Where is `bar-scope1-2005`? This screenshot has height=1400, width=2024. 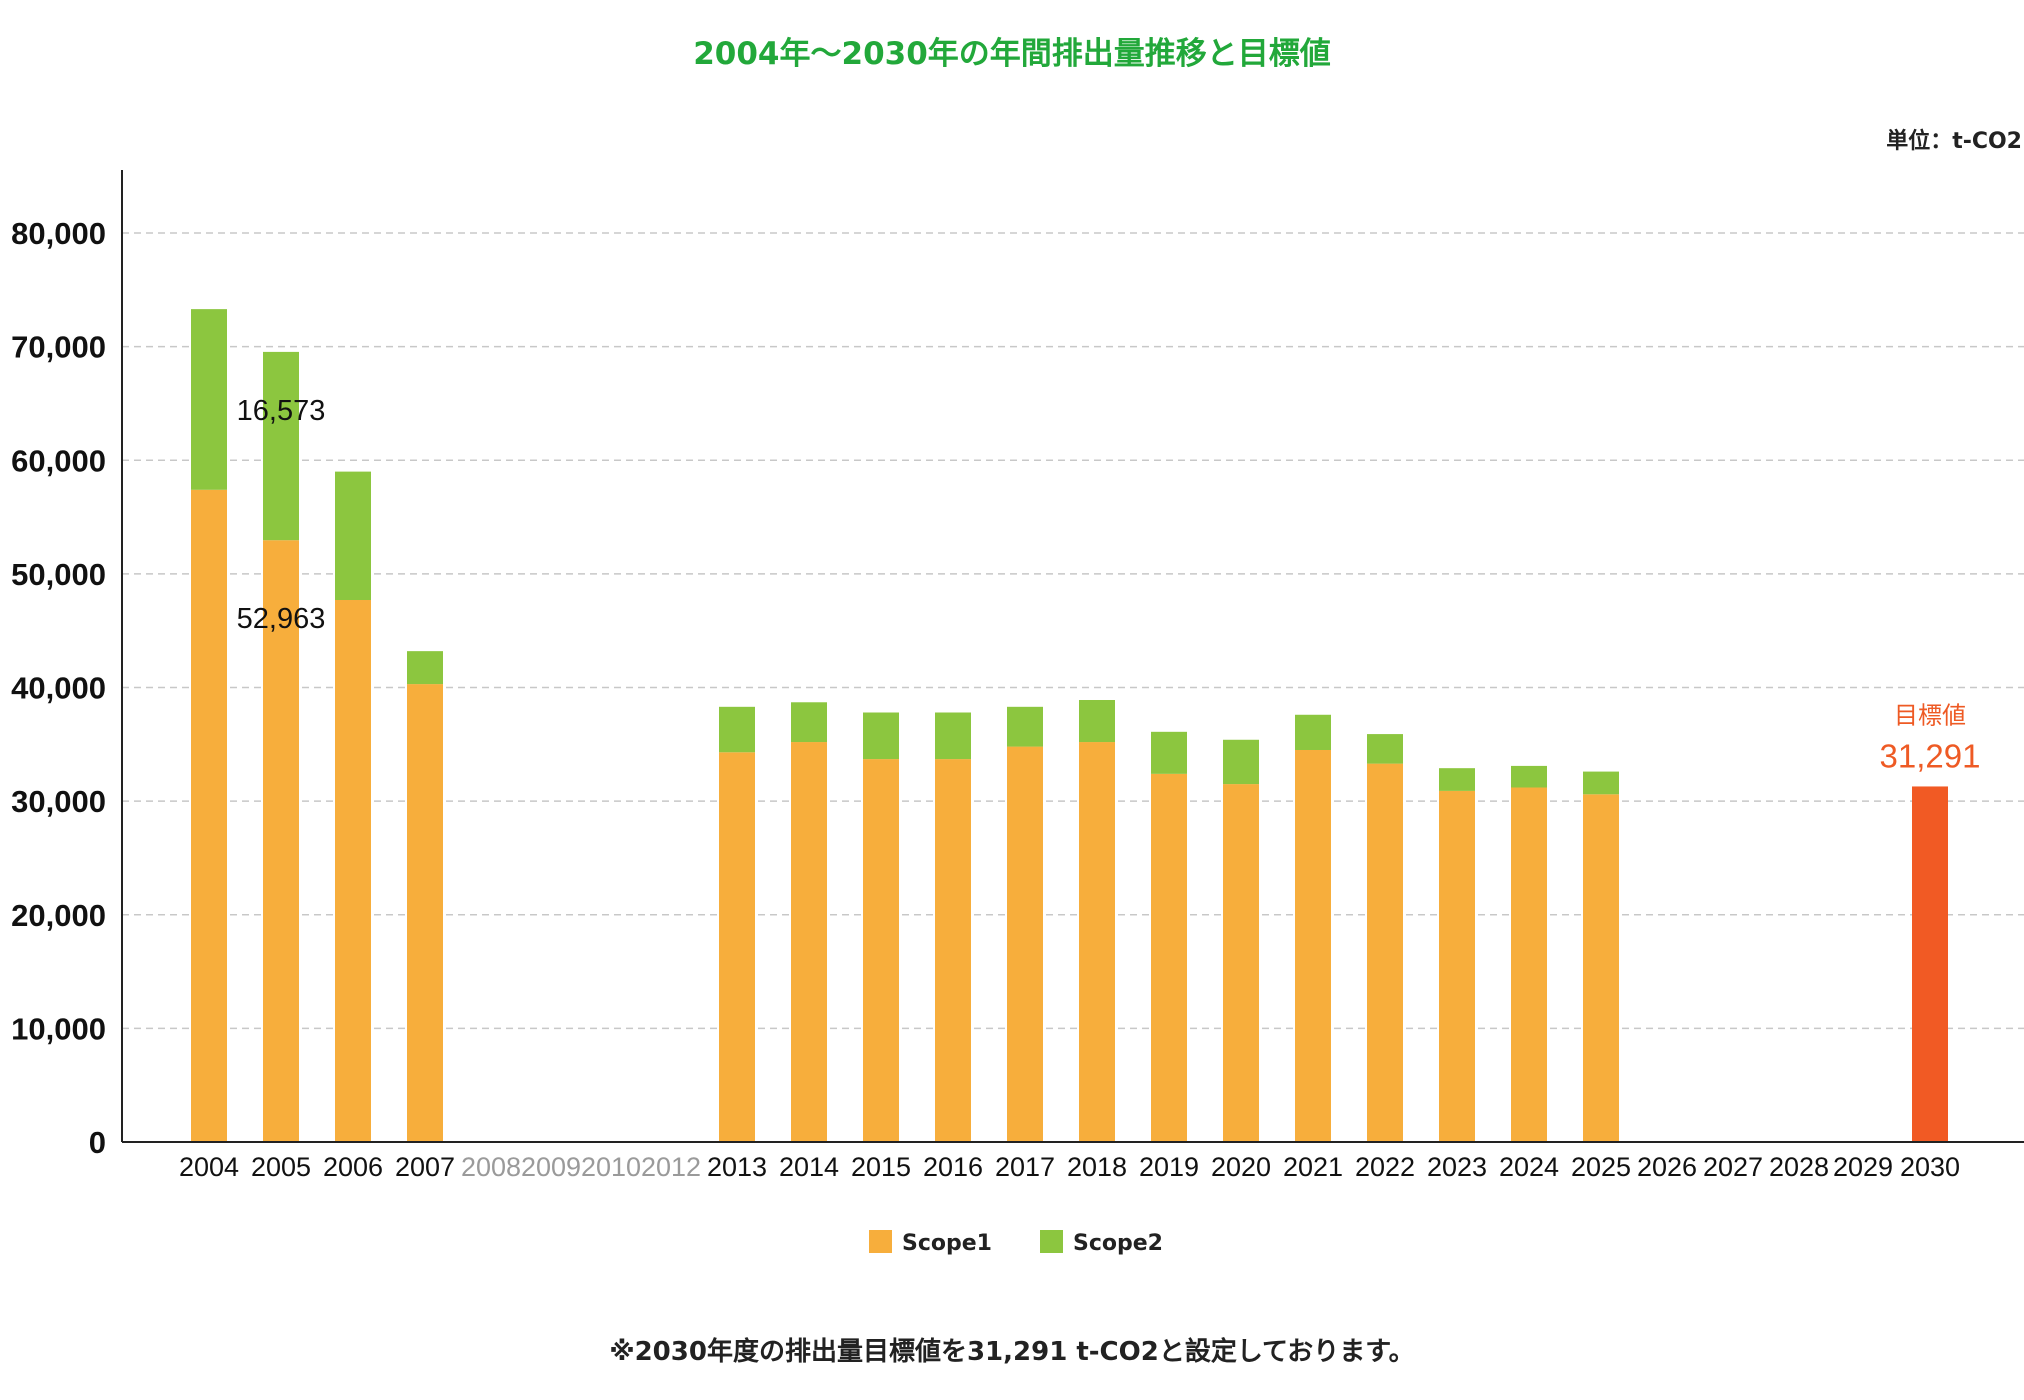 bar-scope1-2005 is located at coordinates (281, 841).